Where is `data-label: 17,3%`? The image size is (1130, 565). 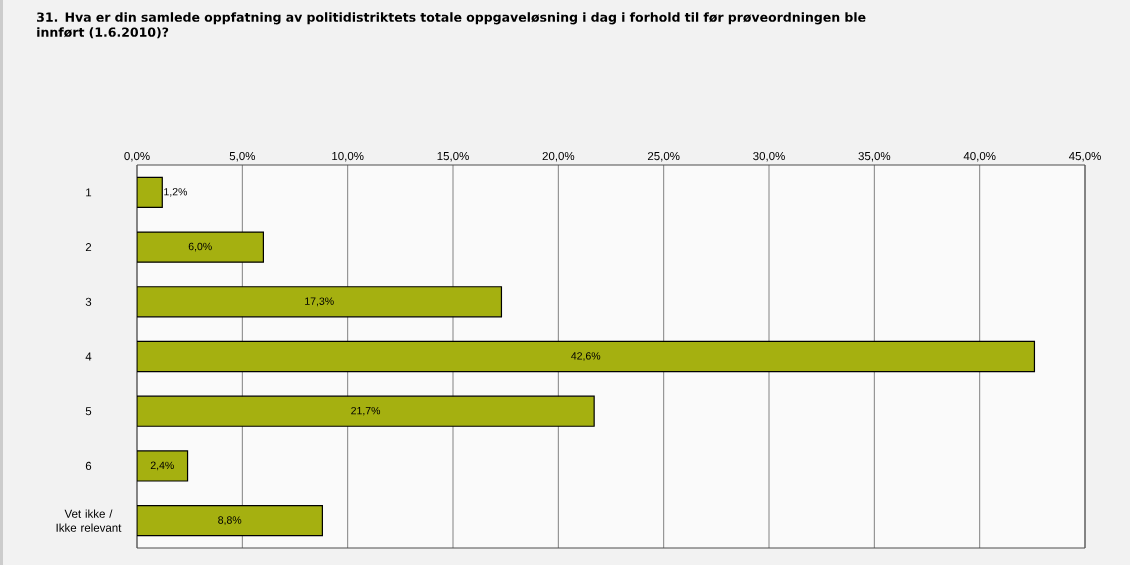 data-label: 17,3% is located at coordinates (319, 302).